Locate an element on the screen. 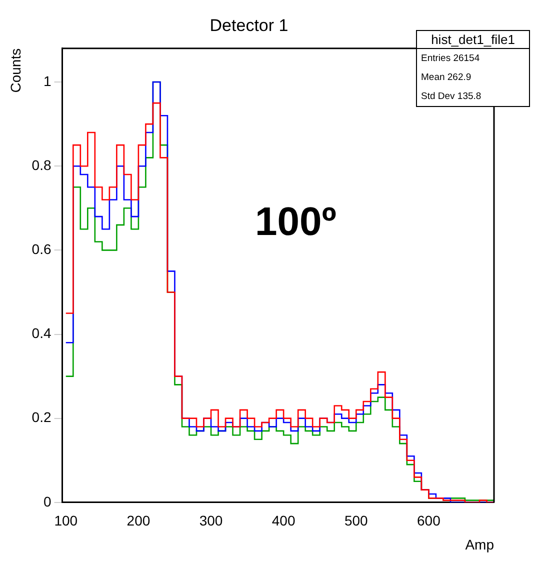 This screenshot has height=562, width=534. x-tick-label: 100 is located at coordinates (66, 520).